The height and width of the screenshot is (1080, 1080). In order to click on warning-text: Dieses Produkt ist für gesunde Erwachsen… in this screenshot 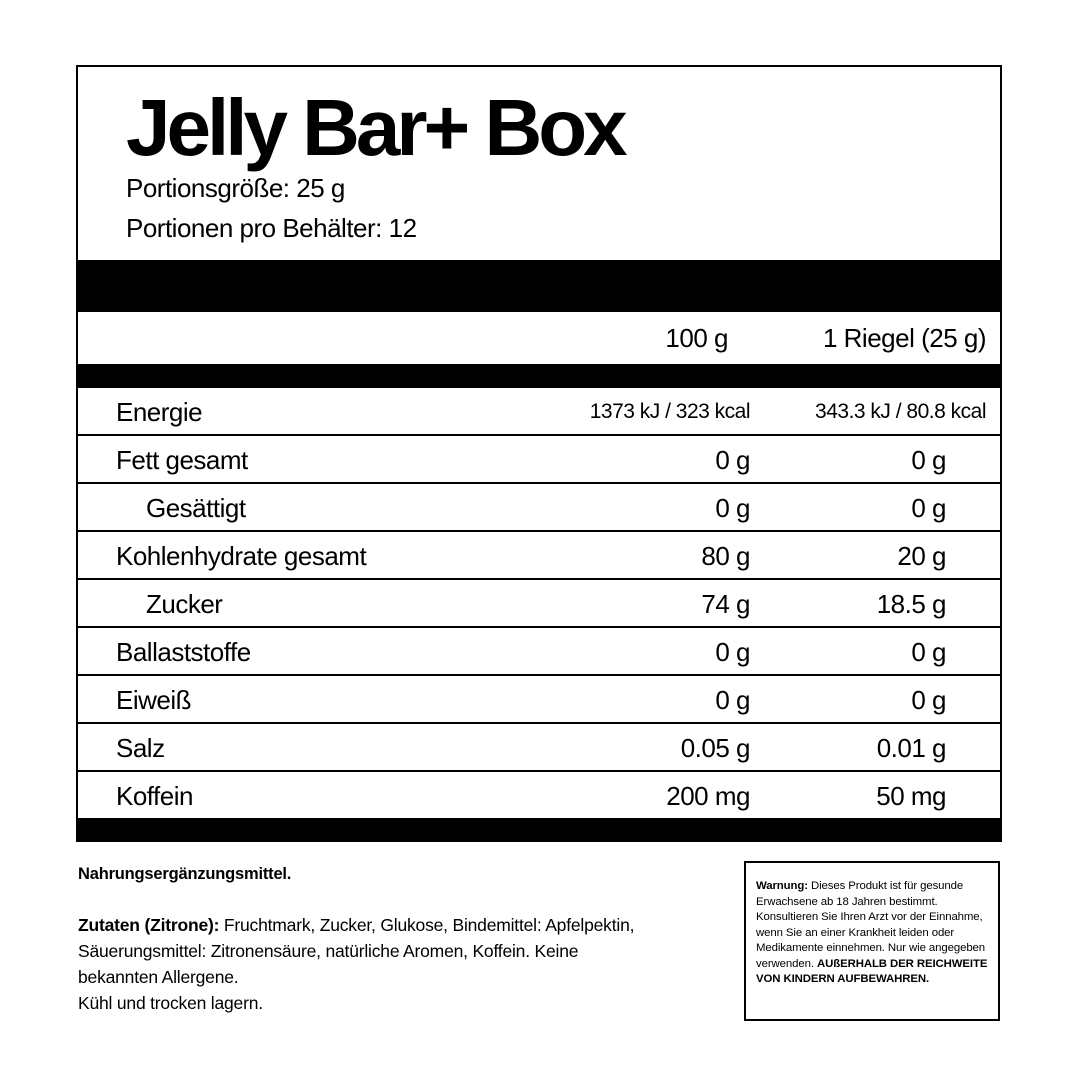, I will do `click(871, 925)`.